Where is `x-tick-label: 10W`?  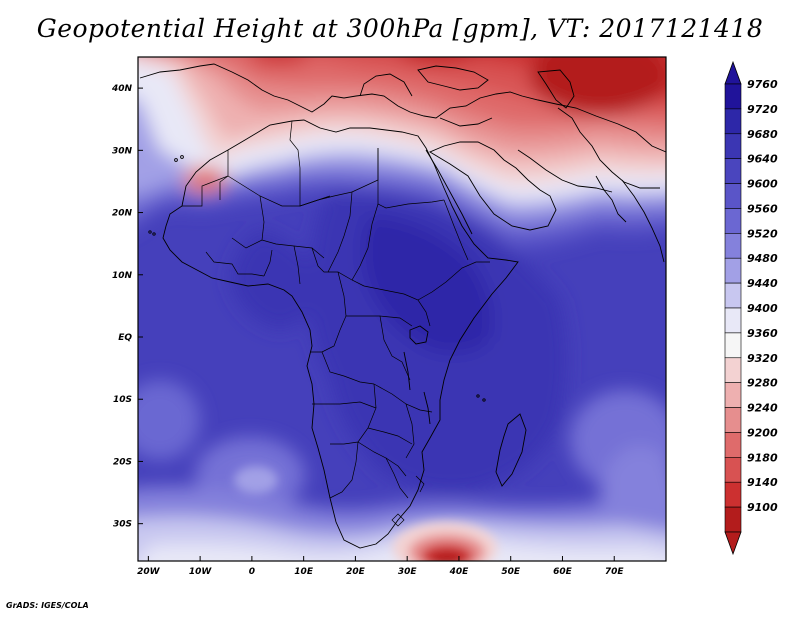
x-tick-label: 10W is located at coordinates (201, 572).